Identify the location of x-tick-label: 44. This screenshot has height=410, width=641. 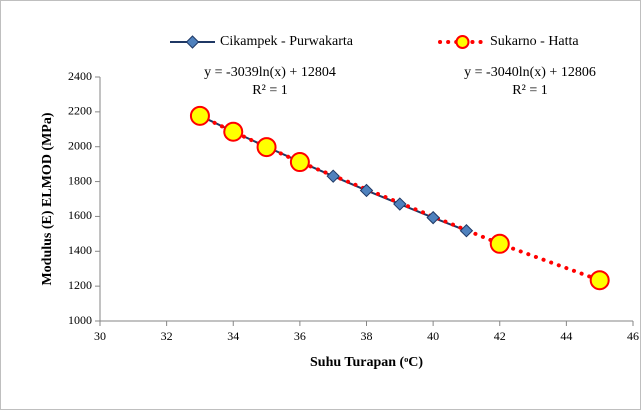
(566, 336).